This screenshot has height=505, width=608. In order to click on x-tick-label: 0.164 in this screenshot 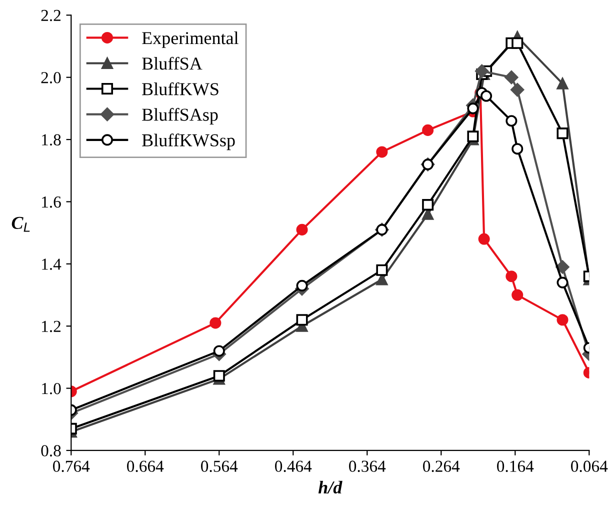, I will do `click(515, 466)`.